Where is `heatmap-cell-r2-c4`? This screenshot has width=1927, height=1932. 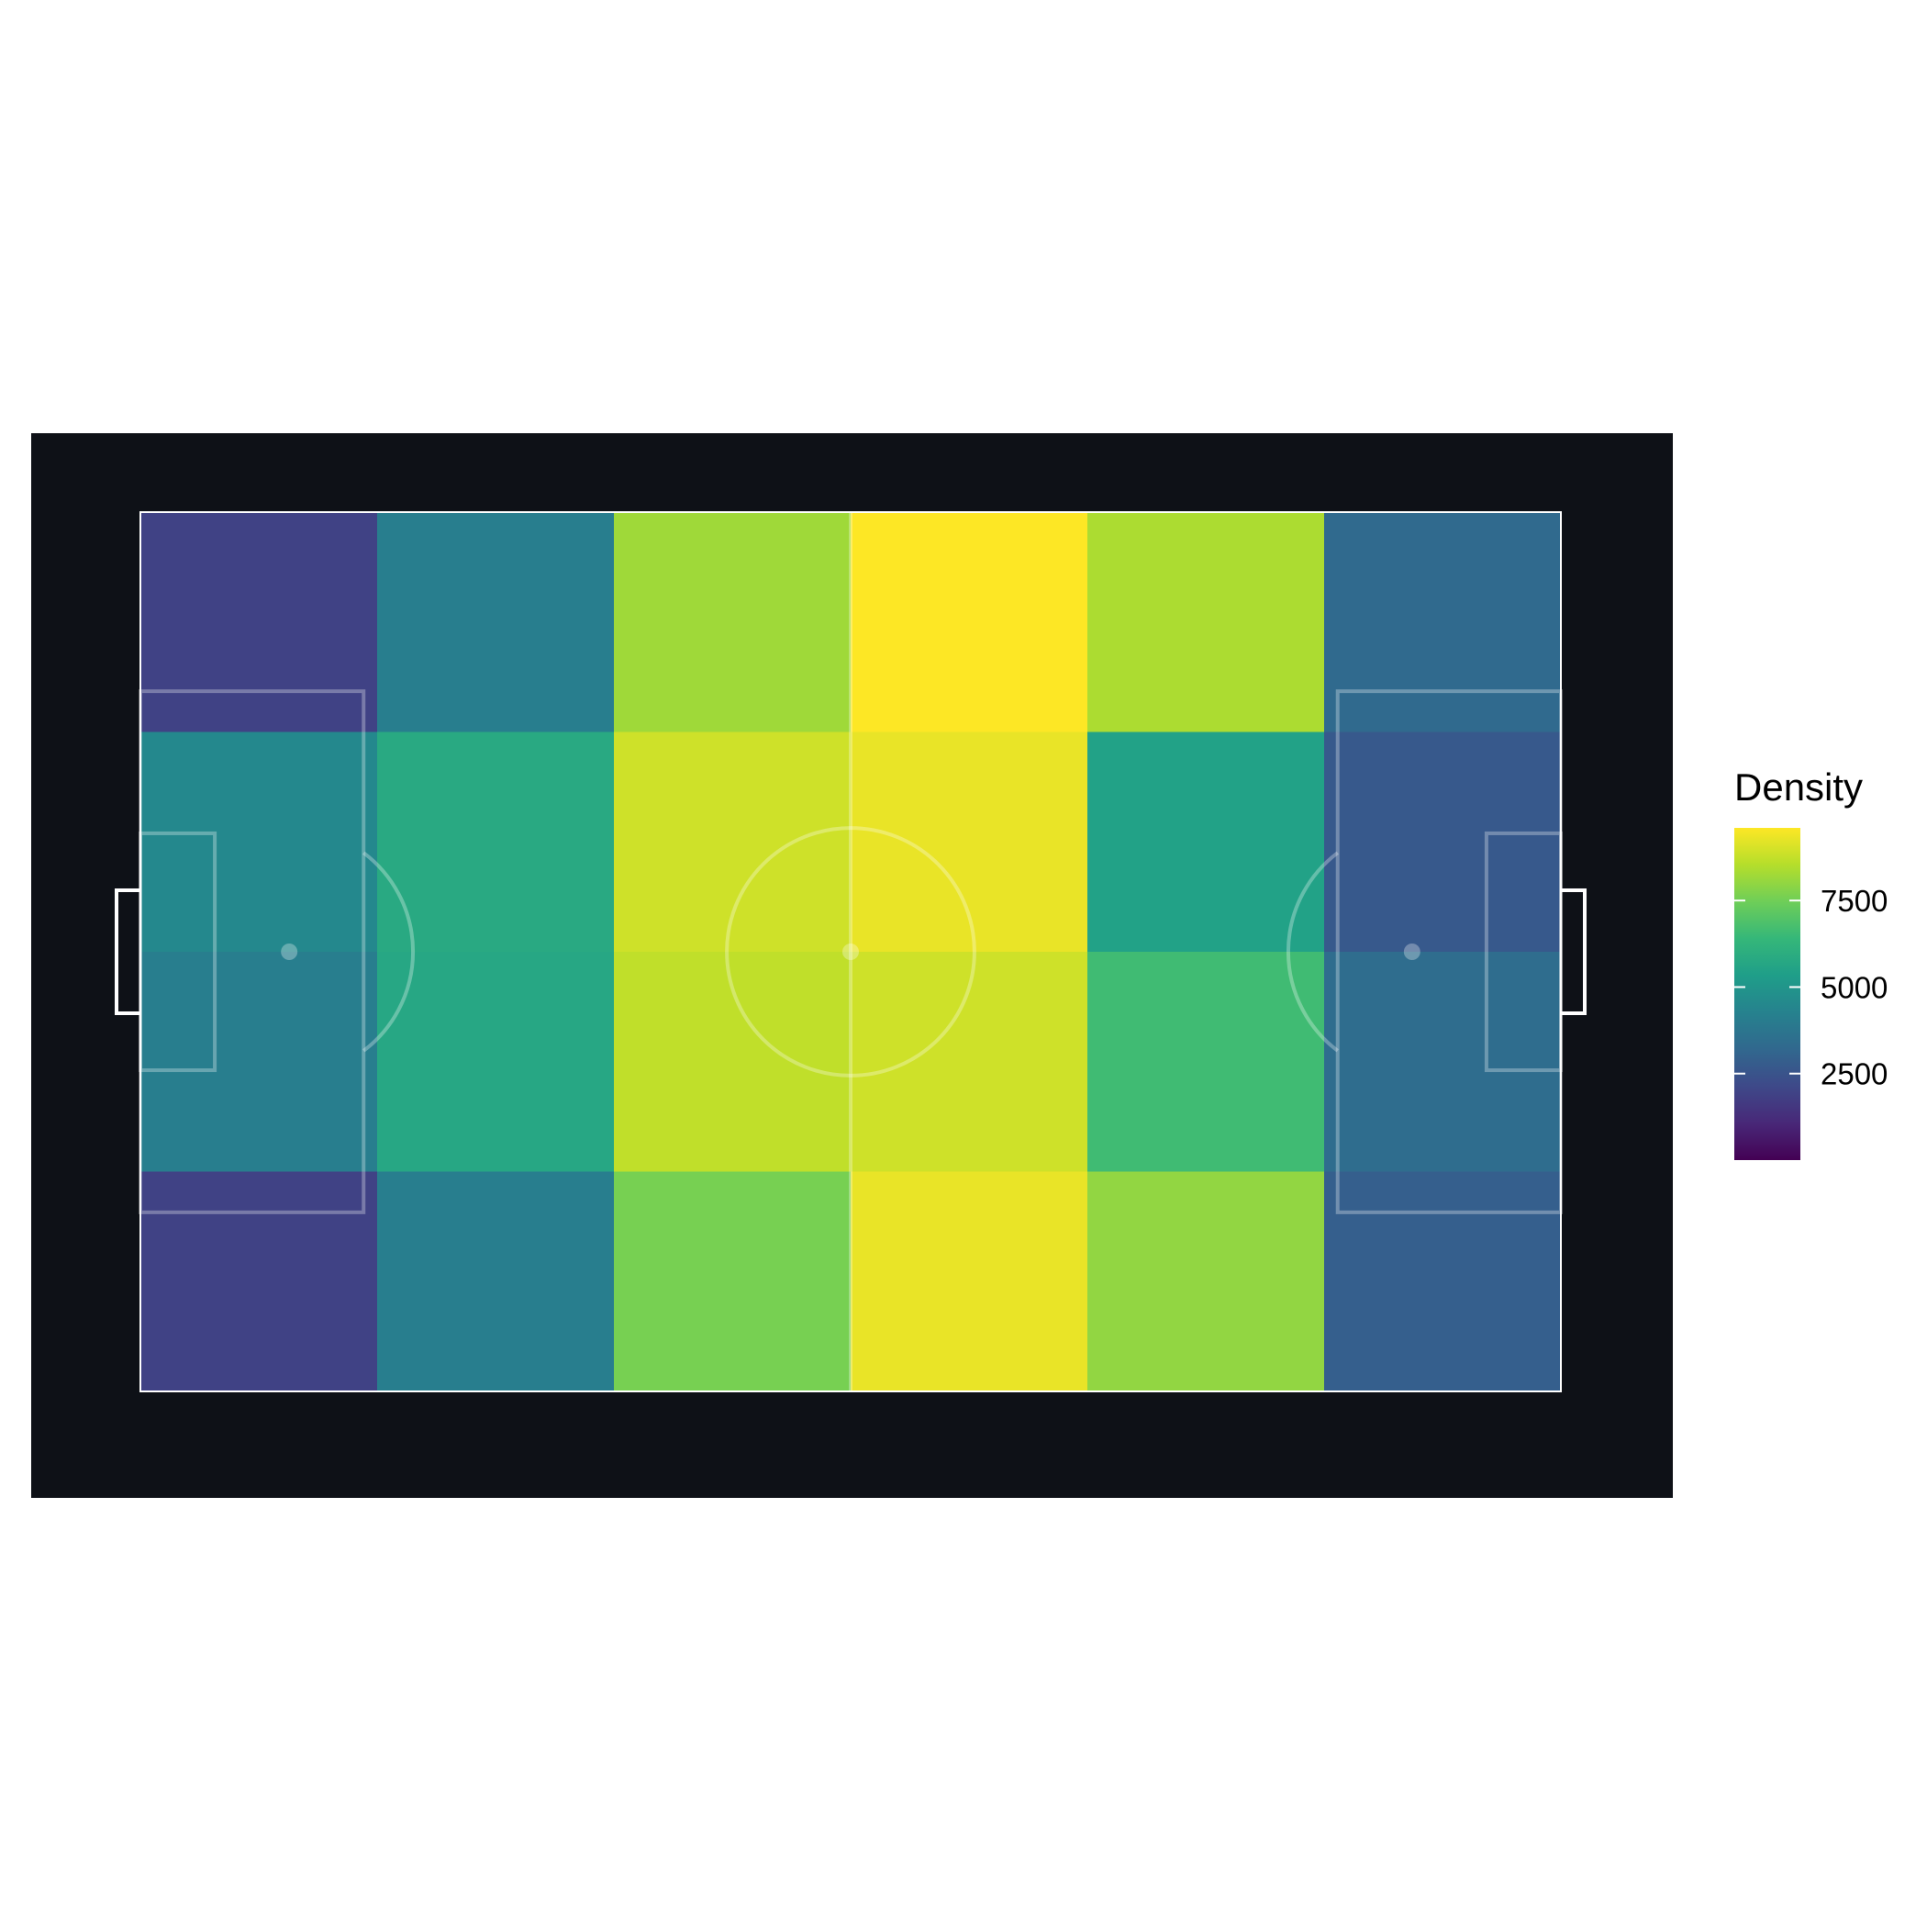
heatmap-cell-r2-c4 is located at coordinates (1206, 1062).